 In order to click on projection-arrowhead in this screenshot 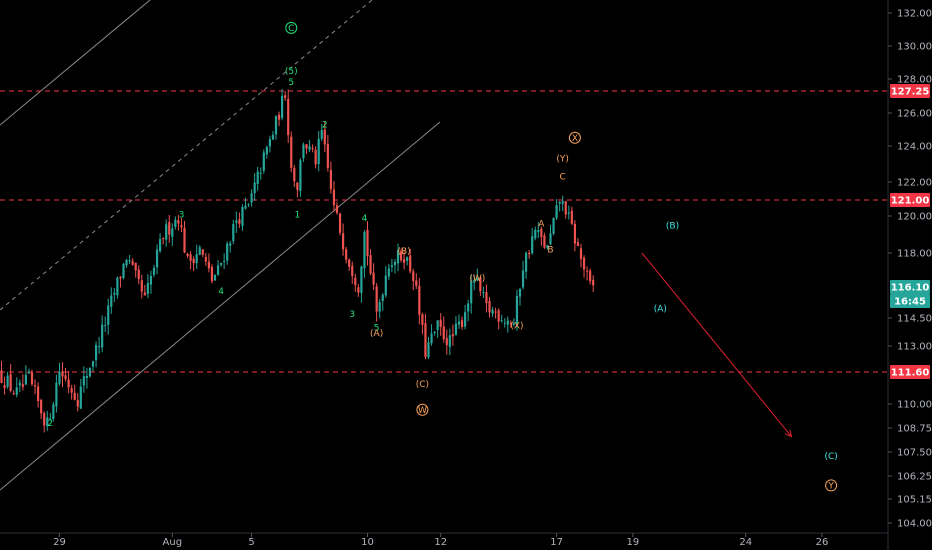, I will do `click(788, 433)`.